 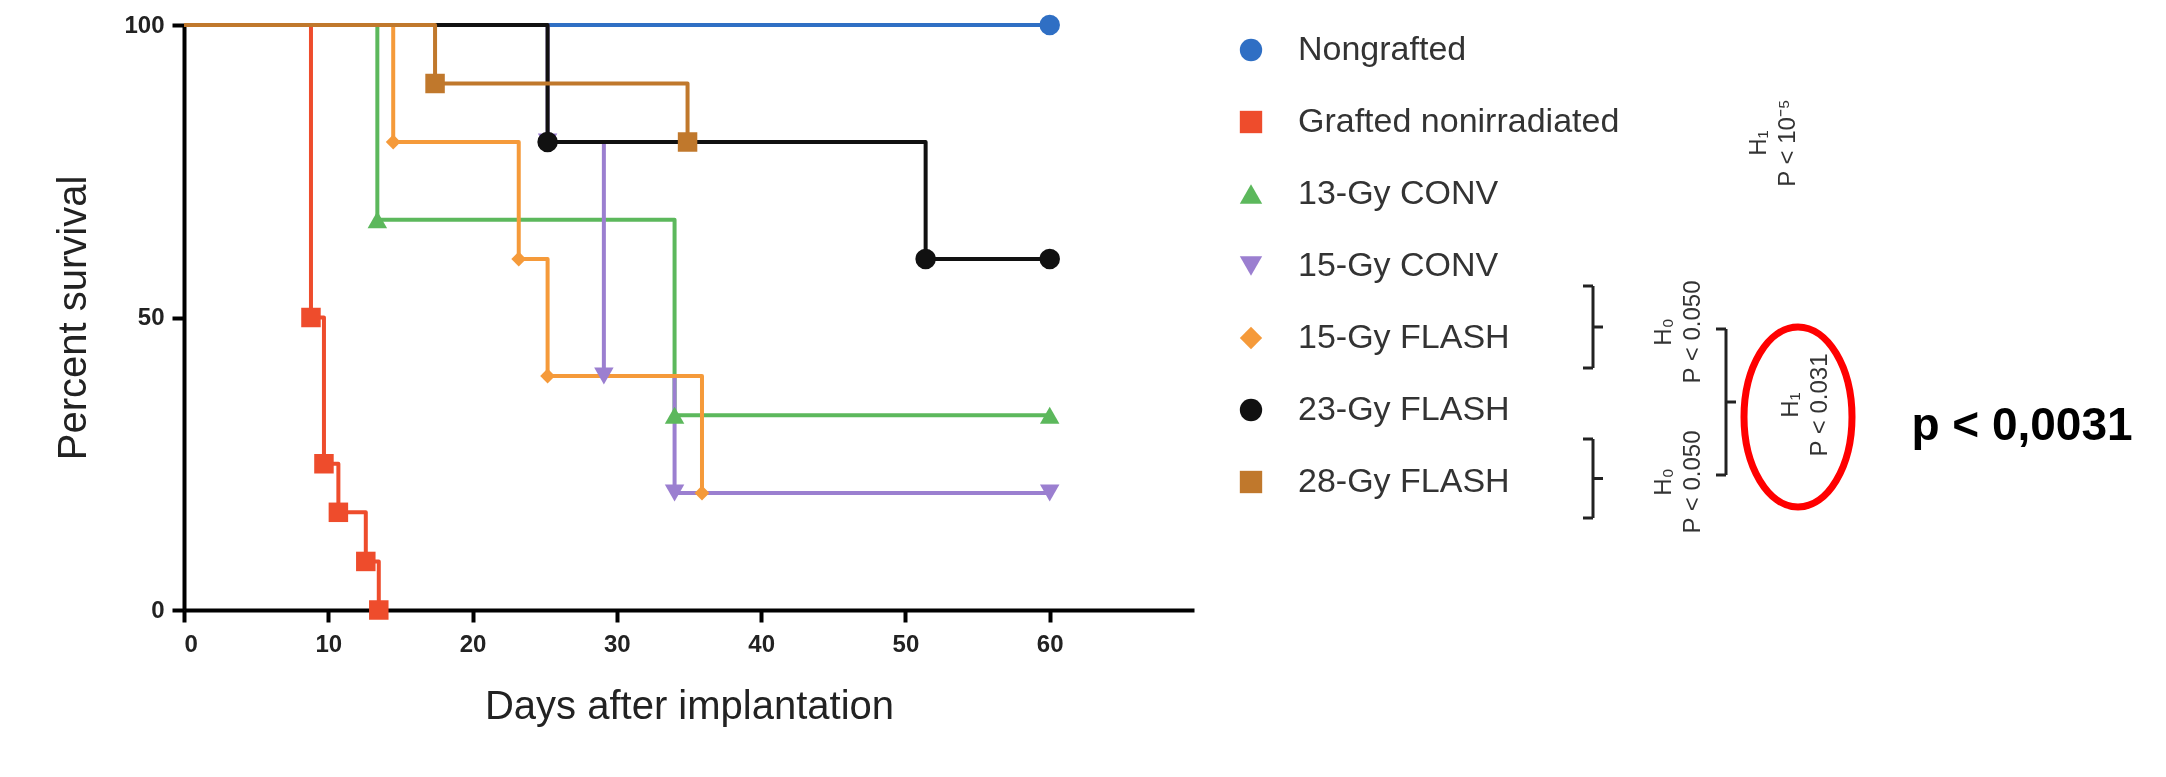 I want to click on y-tick-label: 50, so click(x=151, y=316).